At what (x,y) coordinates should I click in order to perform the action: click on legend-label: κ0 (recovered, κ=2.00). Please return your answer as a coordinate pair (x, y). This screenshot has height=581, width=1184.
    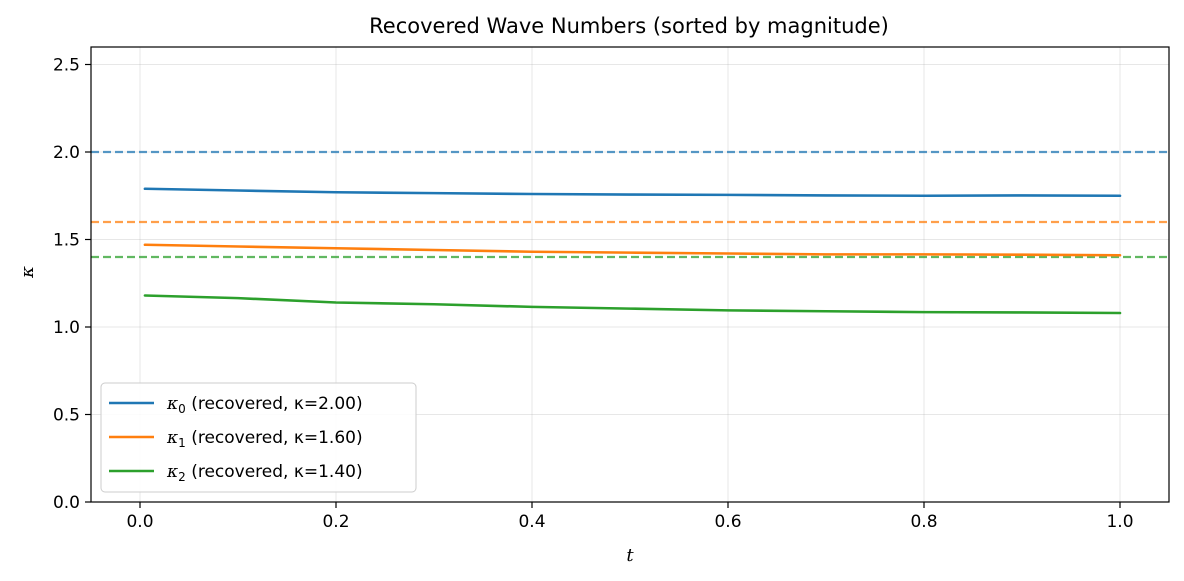
    Looking at the image, I should click on (264, 405).